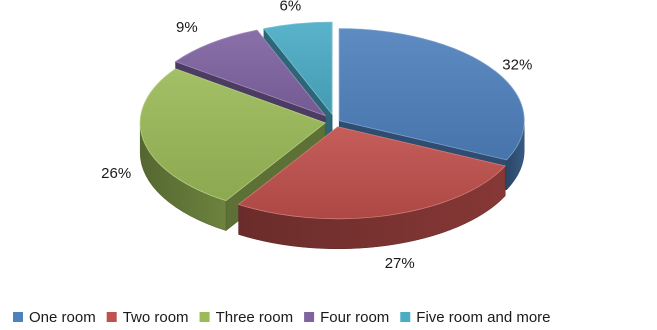 This screenshot has width=657, height=330. What do you see at coordinates (62, 317) in the screenshot?
I see `legend-label-one-room: One room` at bounding box center [62, 317].